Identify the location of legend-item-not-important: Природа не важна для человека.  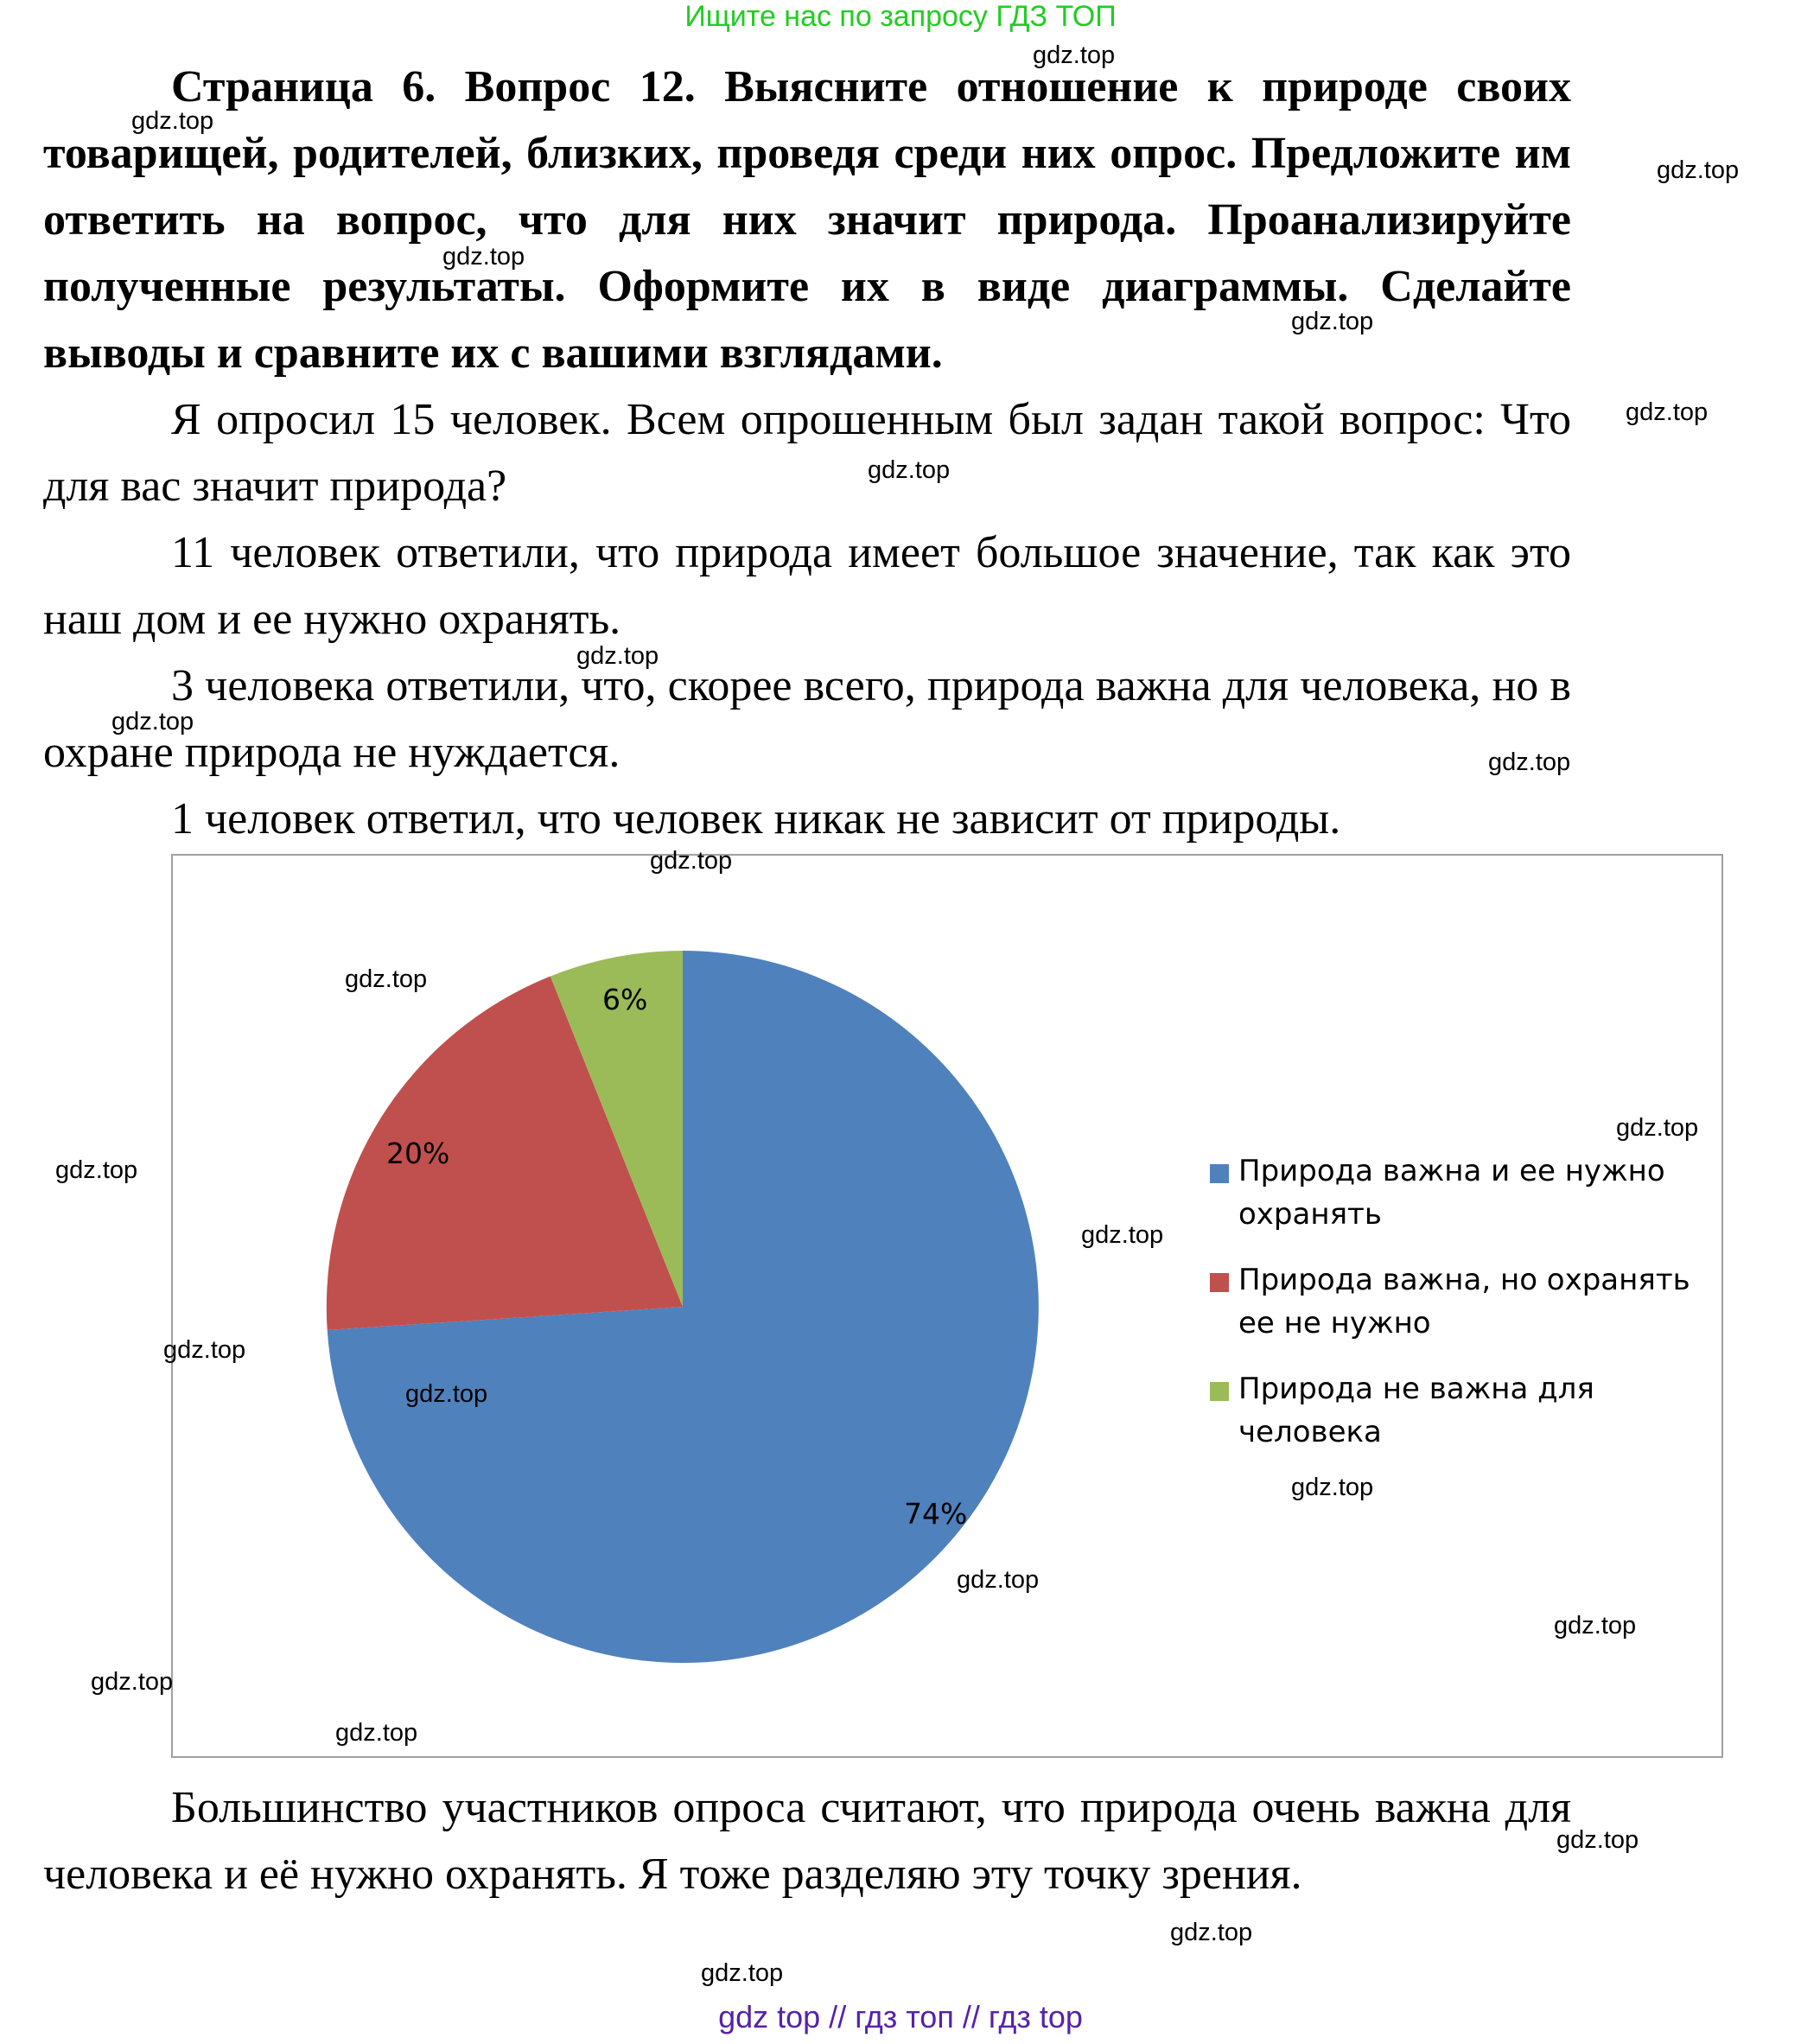
(1460, 1410).